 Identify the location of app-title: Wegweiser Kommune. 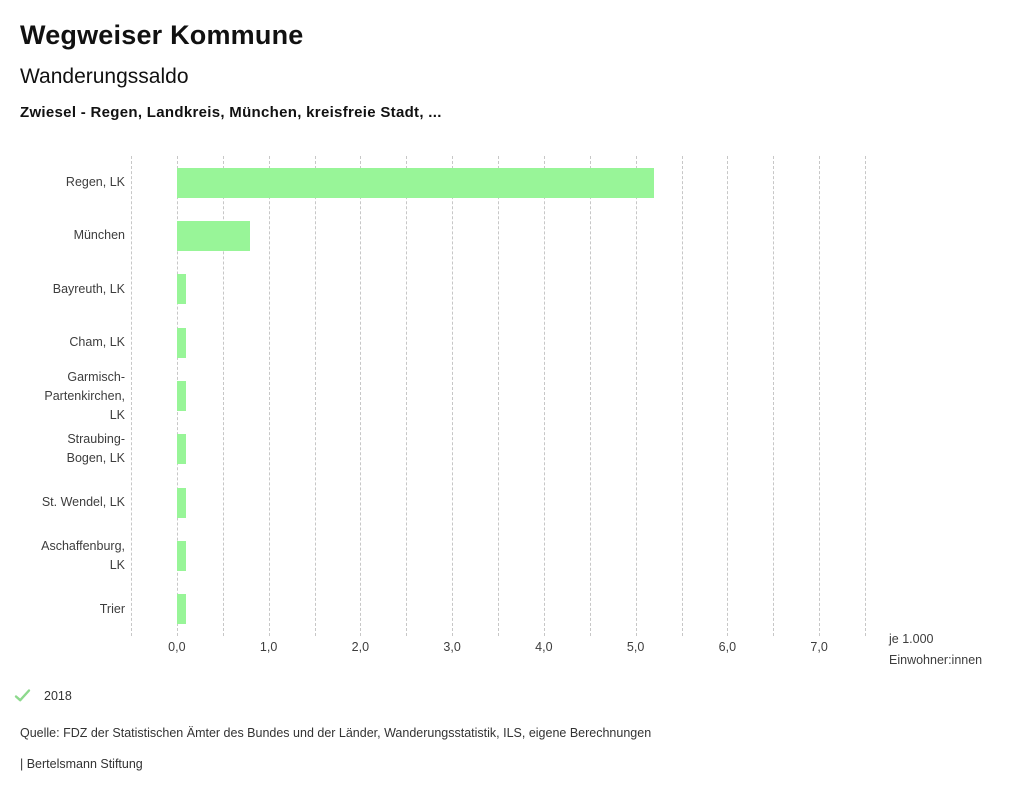
(162, 35).